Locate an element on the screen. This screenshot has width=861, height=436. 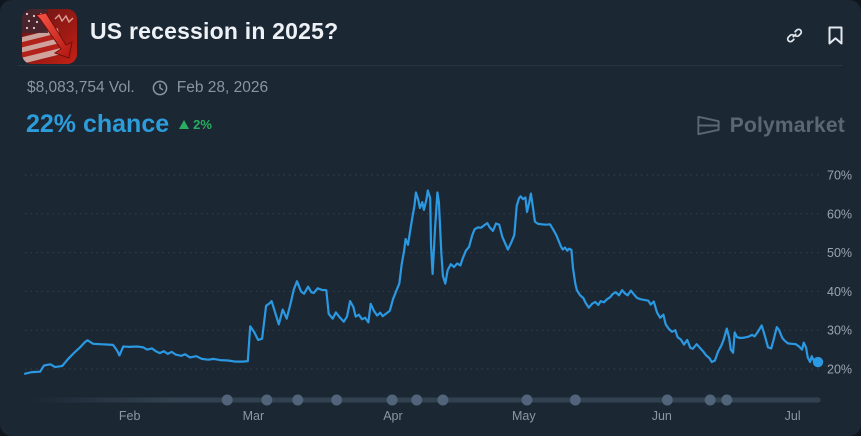
x-tick-label: Mar is located at coordinates (254, 416).